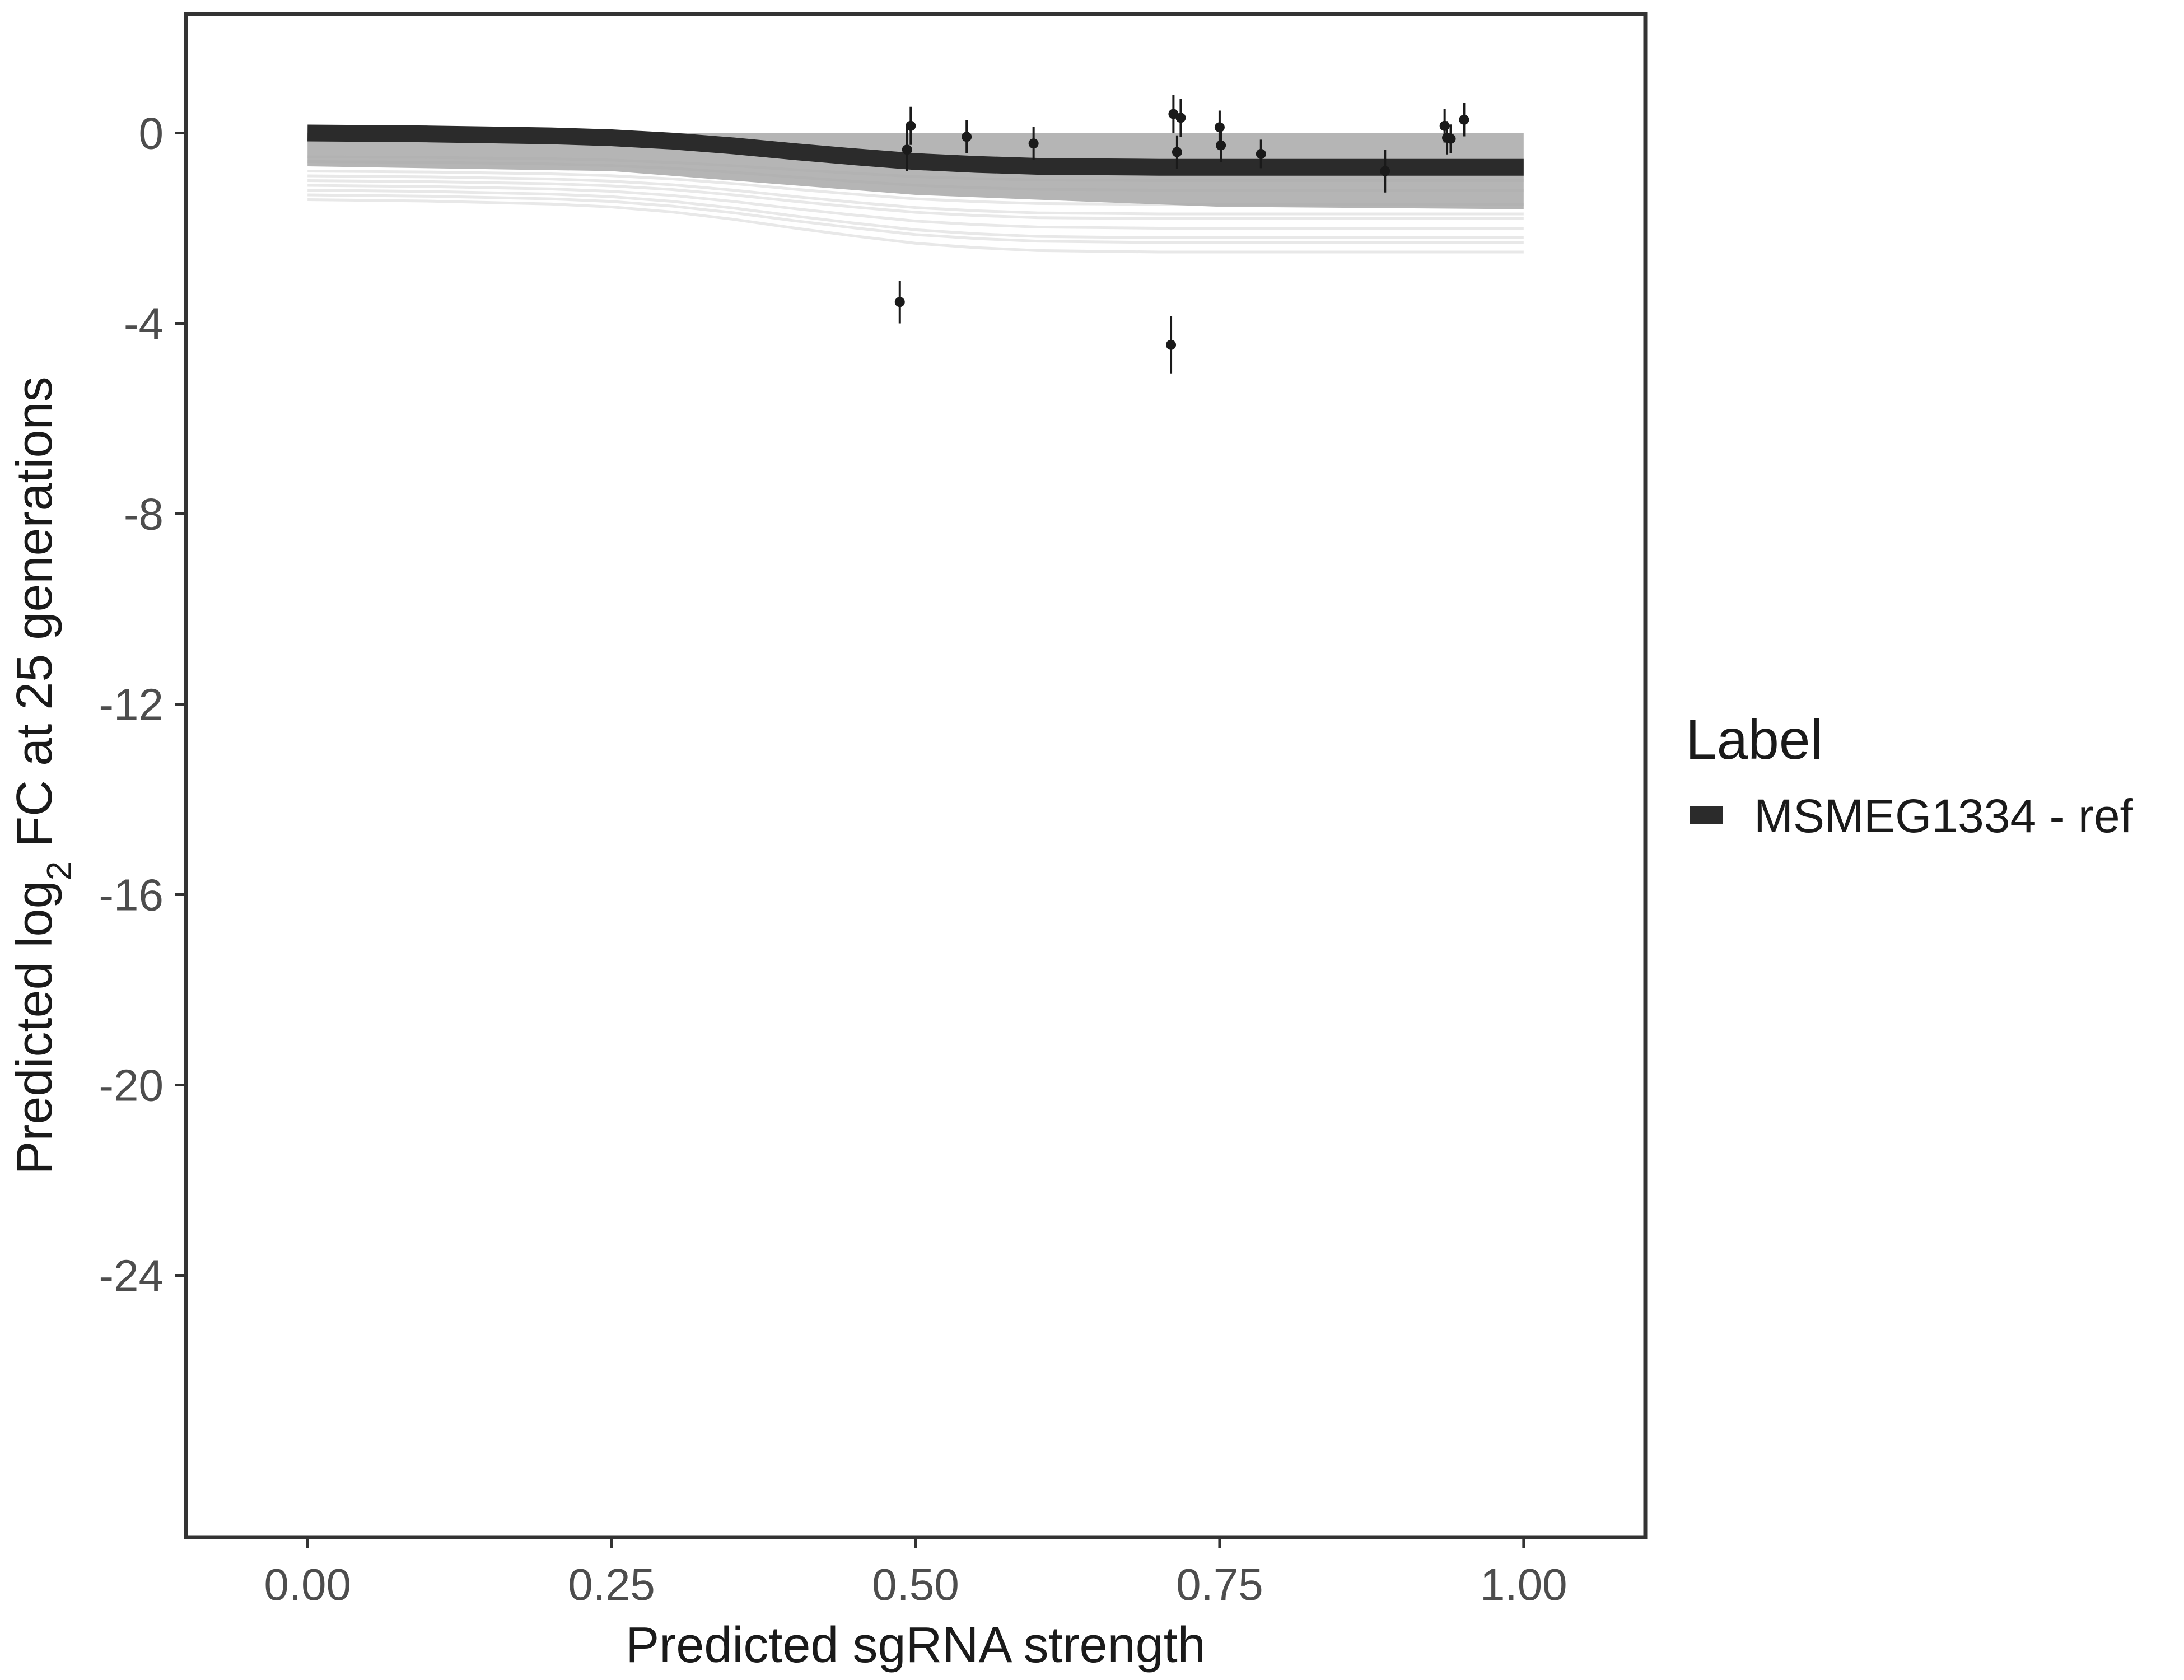  Describe the element at coordinates (1755, 740) in the screenshot. I see `legend-title: Label` at that location.